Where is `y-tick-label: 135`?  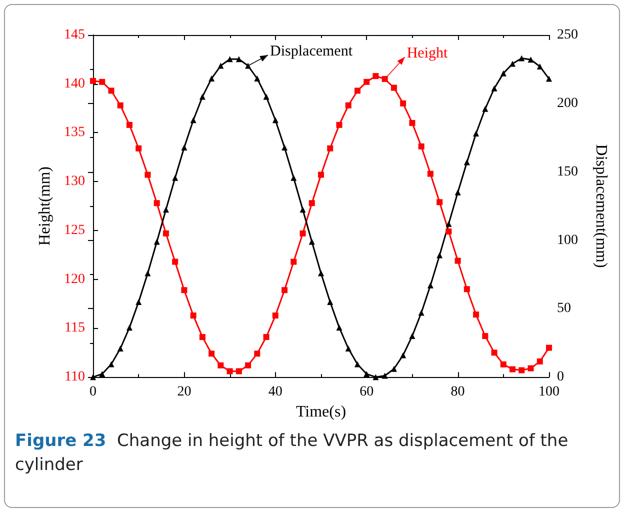
y-tick-label: 135 is located at coordinates (74, 132).